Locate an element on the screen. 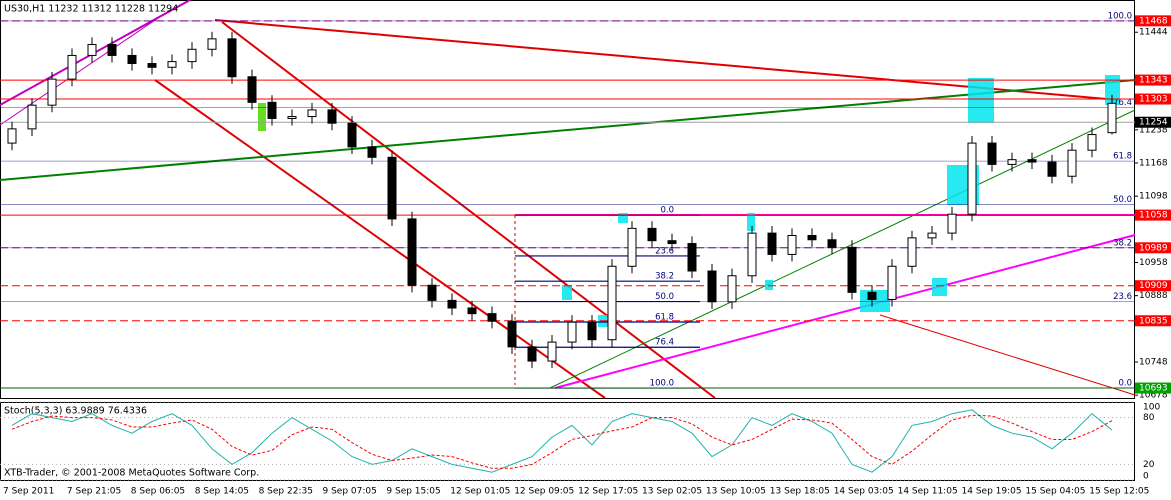 The width and height of the screenshot is (1171, 500). level-label: 11303 is located at coordinates (1153, 100).